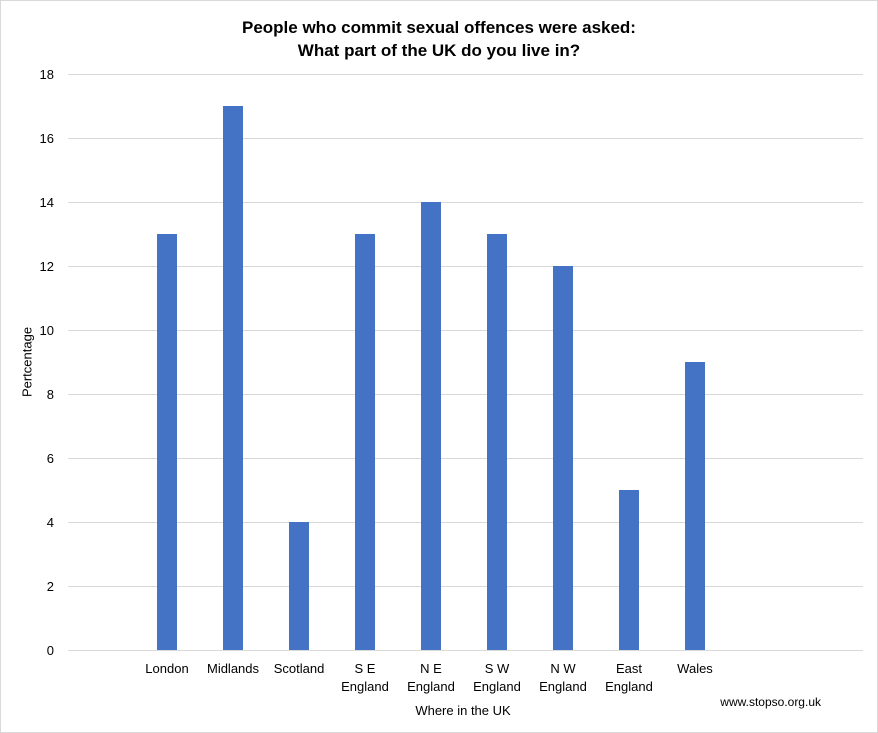 Image resolution: width=878 pixels, height=733 pixels. Describe the element at coordinates (50, 586) in the screenshot. I see `y-tick-label: 2` at that location.